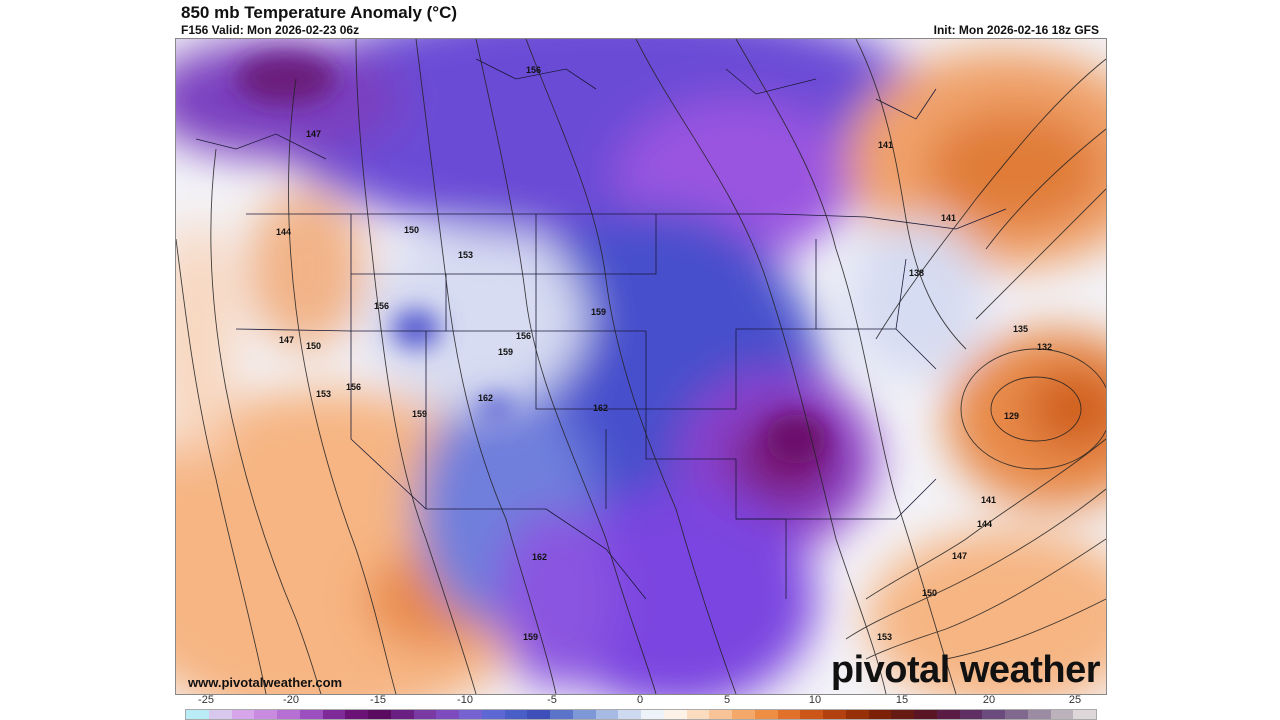  I want to click on colorbar-tick-label: 0, so click(640, 700).